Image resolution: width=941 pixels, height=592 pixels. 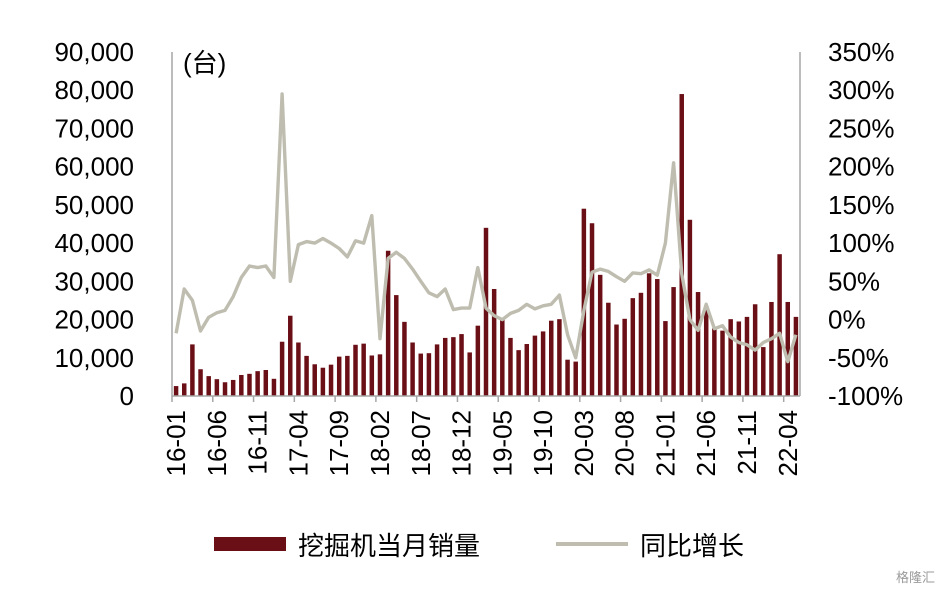 I want to click on x-tick-label: 18-02, so click(x=380, y=443).